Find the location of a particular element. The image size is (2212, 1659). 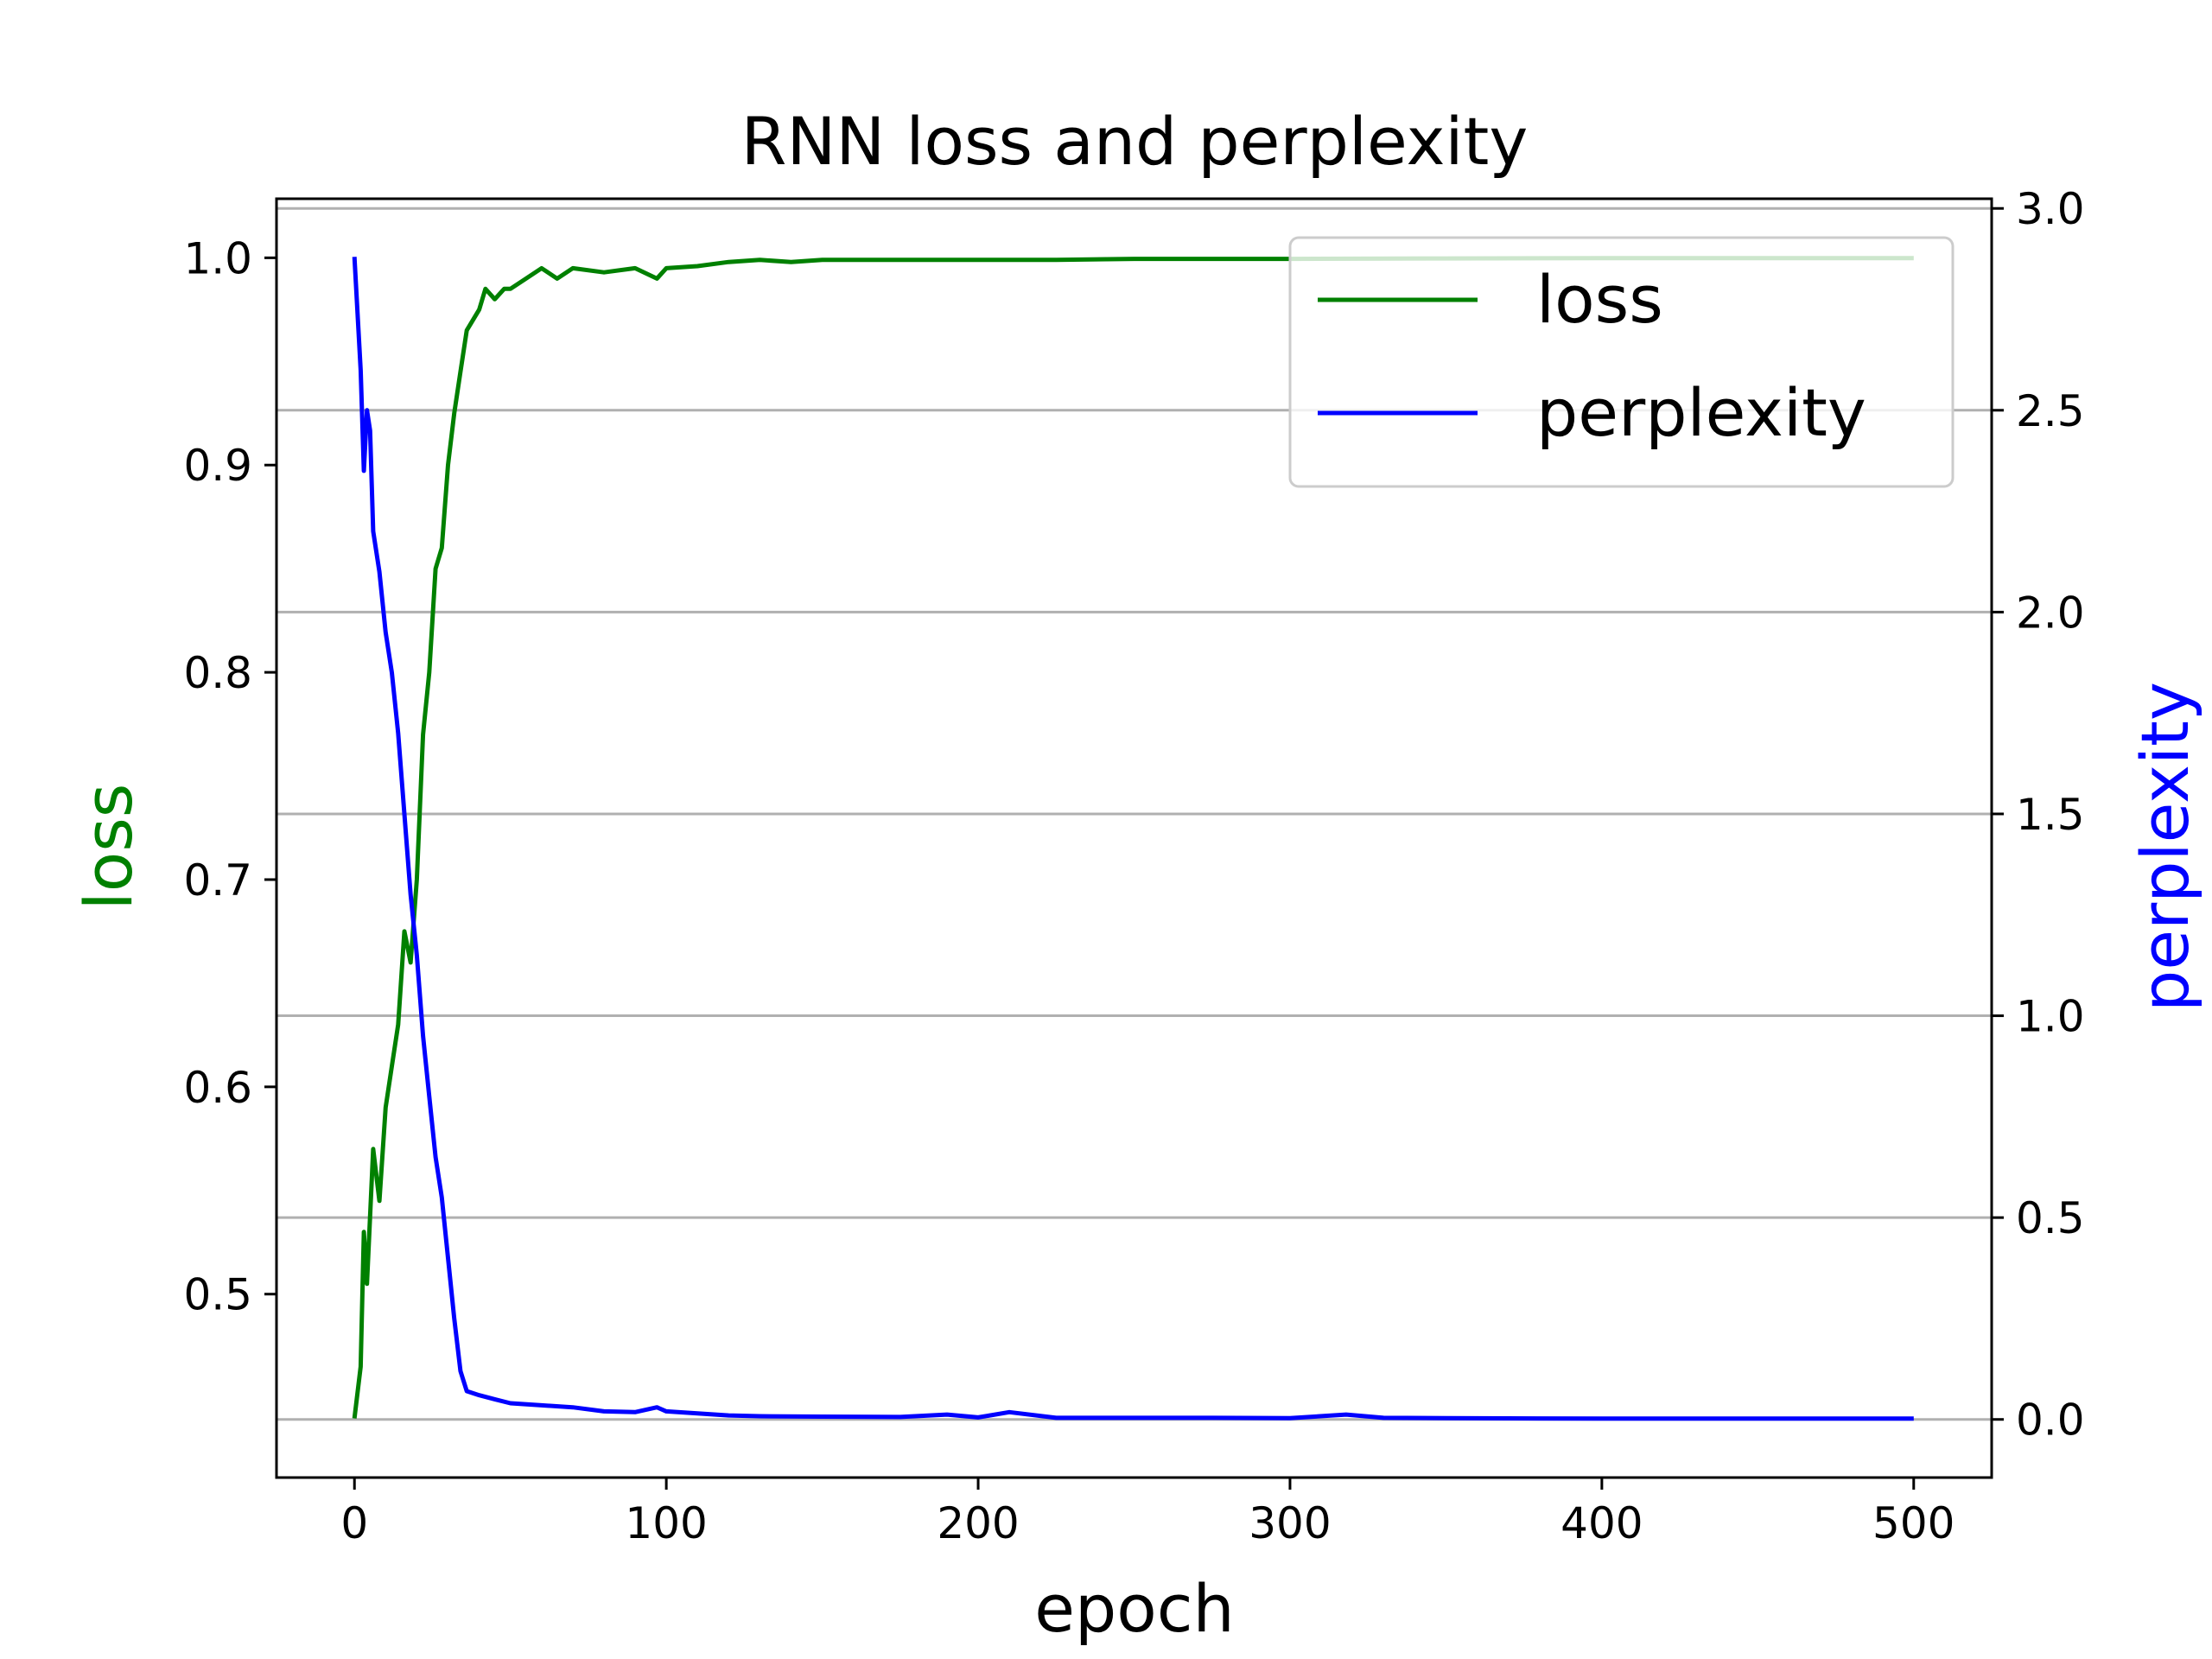

legend: loss perplexity is located at coordinates (1621, 362).